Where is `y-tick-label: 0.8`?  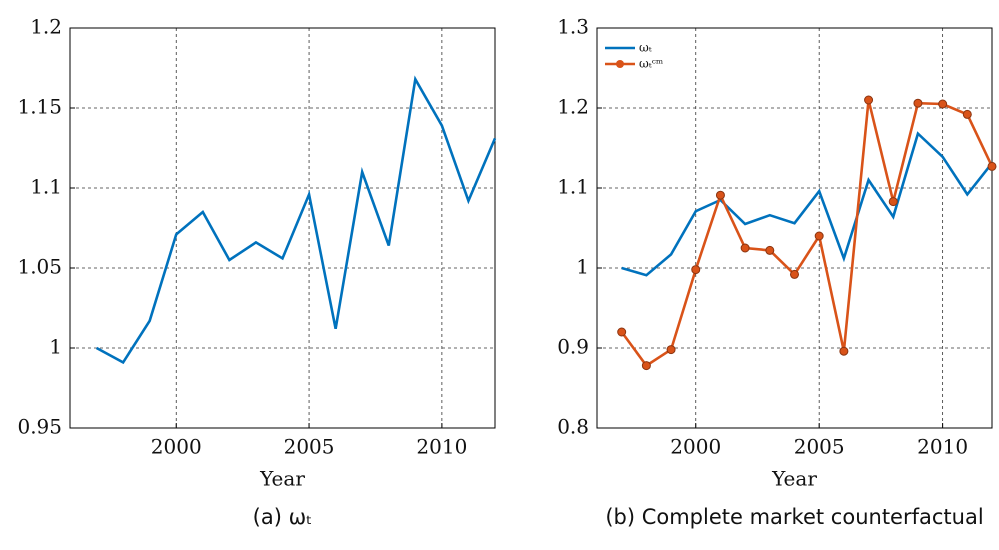
y-tick-label: 0.8 is located at coordinates (573, 427).